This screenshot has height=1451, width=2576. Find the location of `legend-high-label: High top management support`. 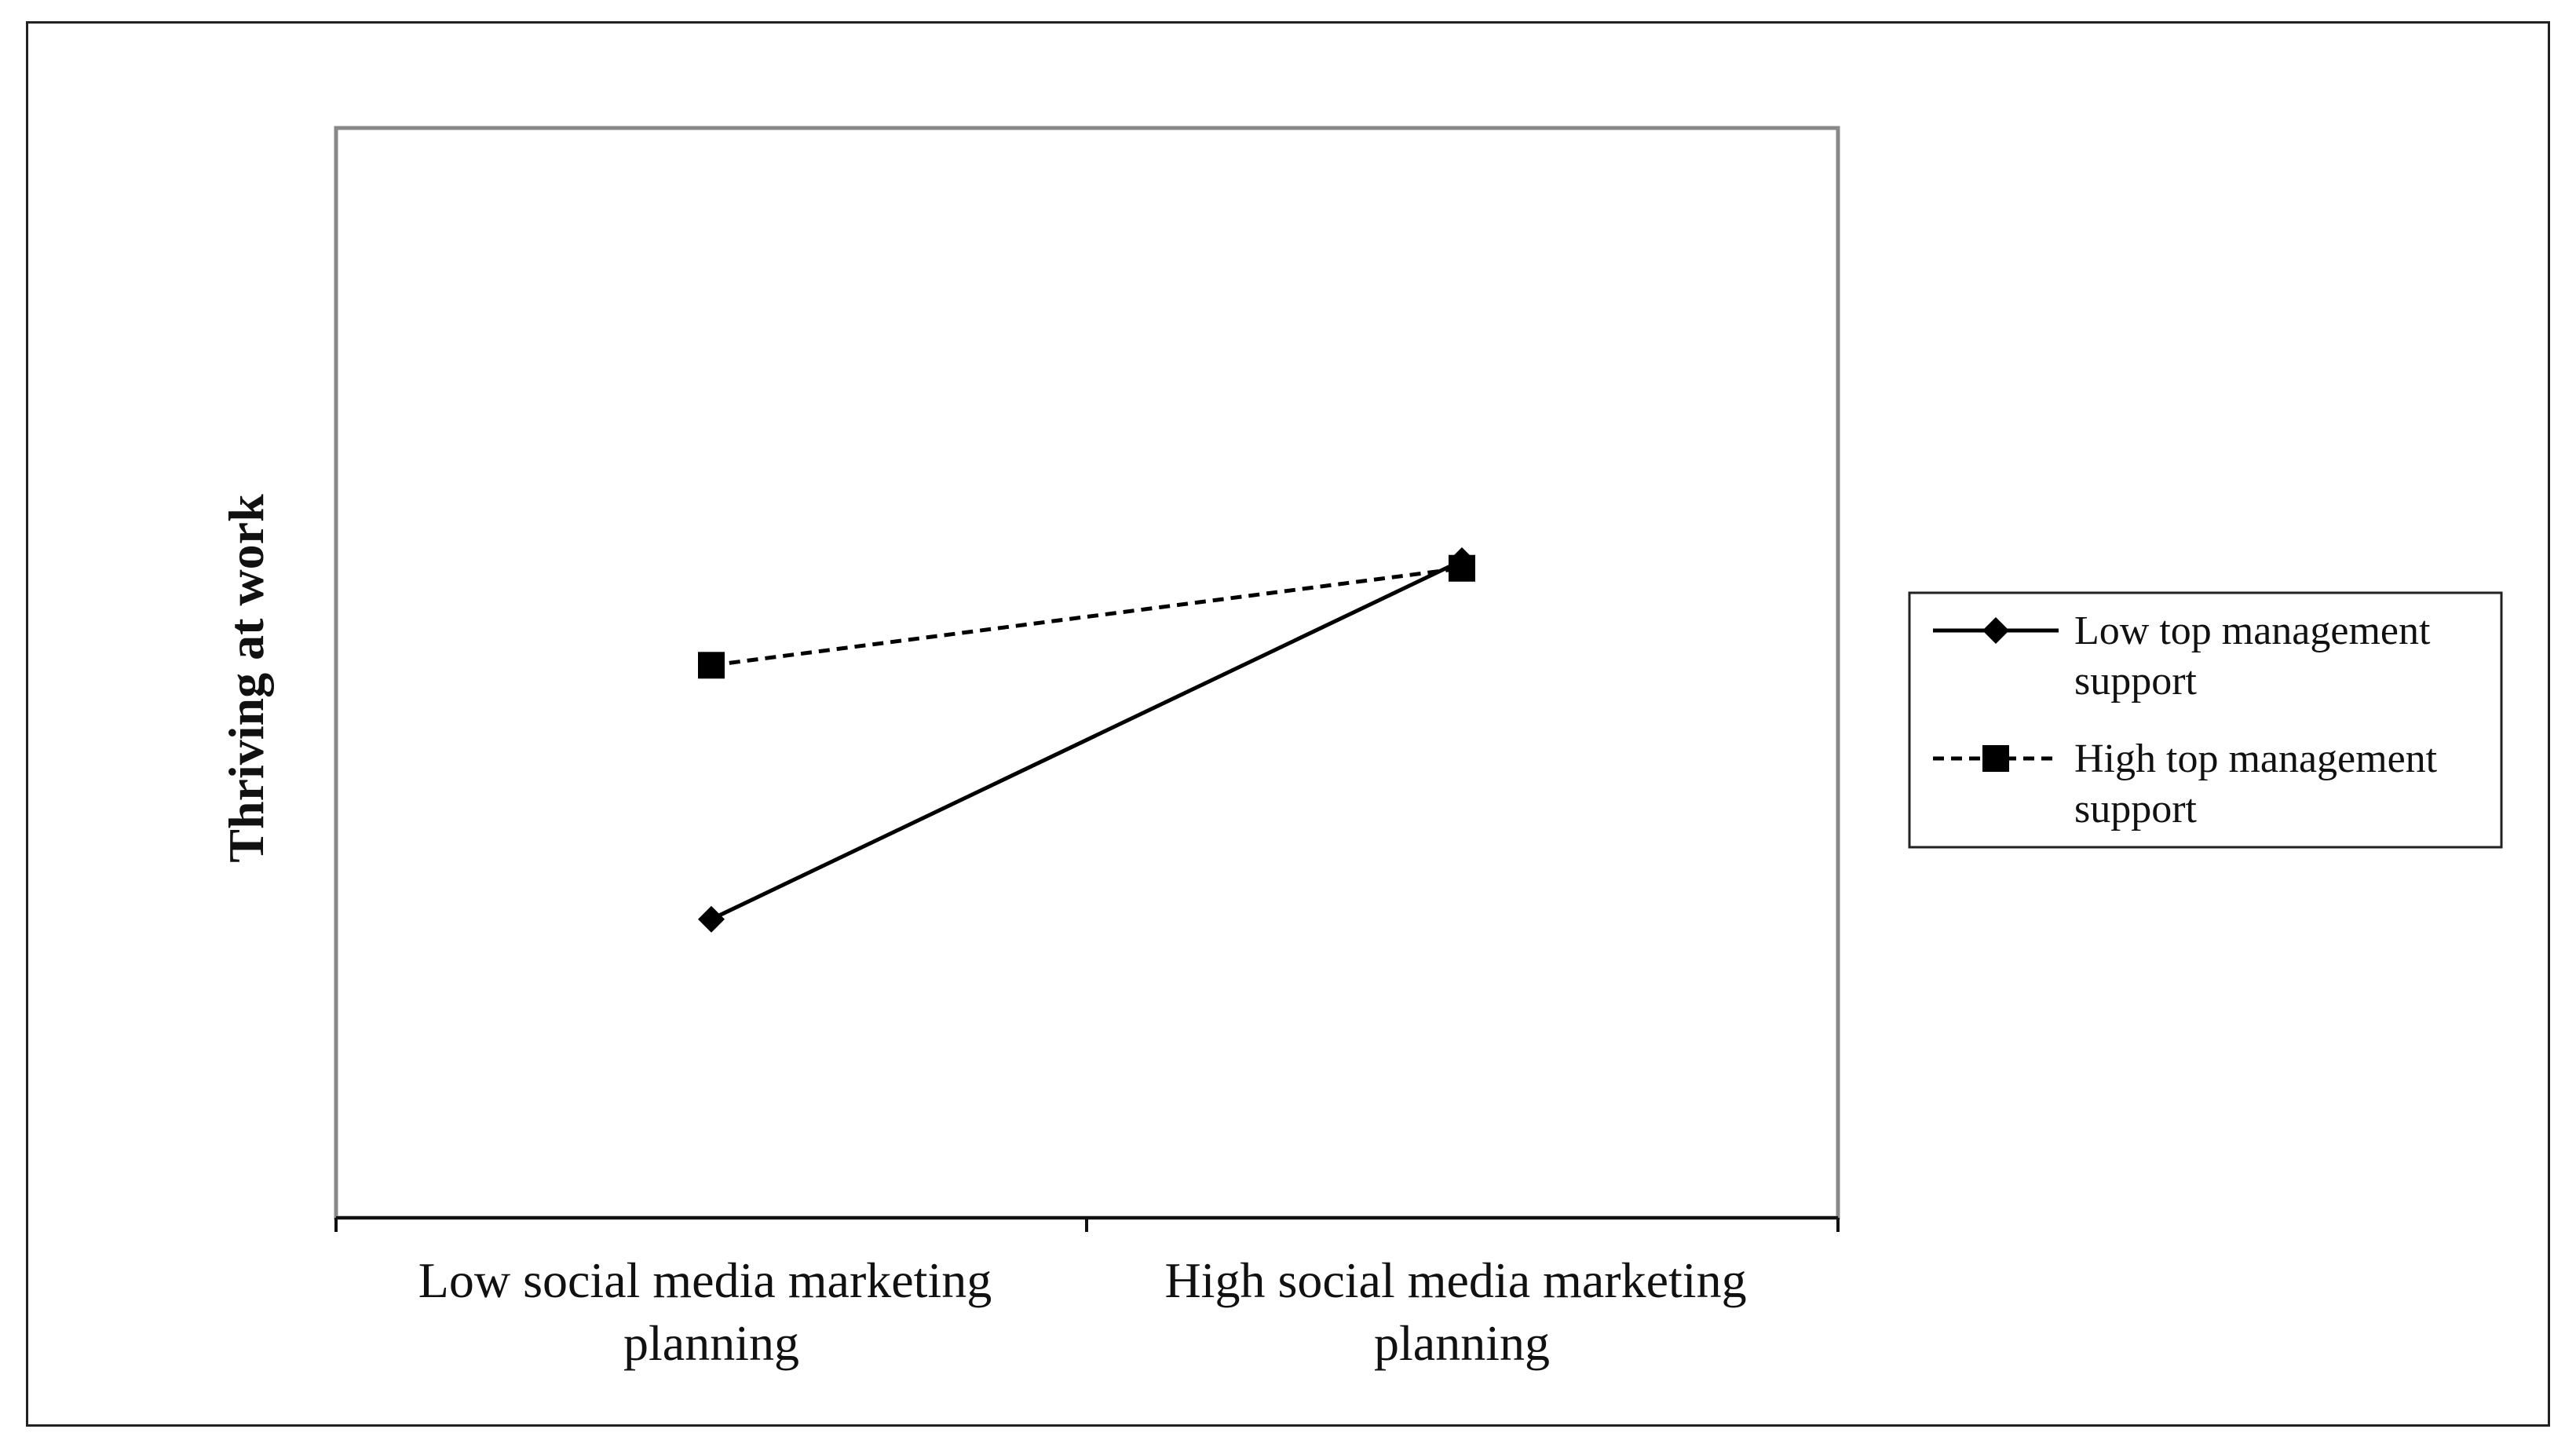

legend-high-label: High top management support is located at coordinates (2260, 783).